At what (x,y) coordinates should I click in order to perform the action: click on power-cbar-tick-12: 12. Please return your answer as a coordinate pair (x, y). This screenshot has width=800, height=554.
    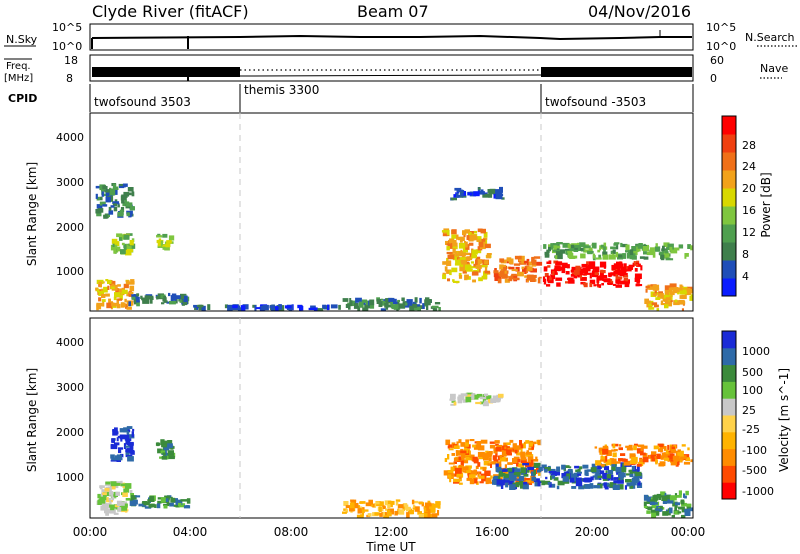
    Looking at the image, I should click on (749, 232).